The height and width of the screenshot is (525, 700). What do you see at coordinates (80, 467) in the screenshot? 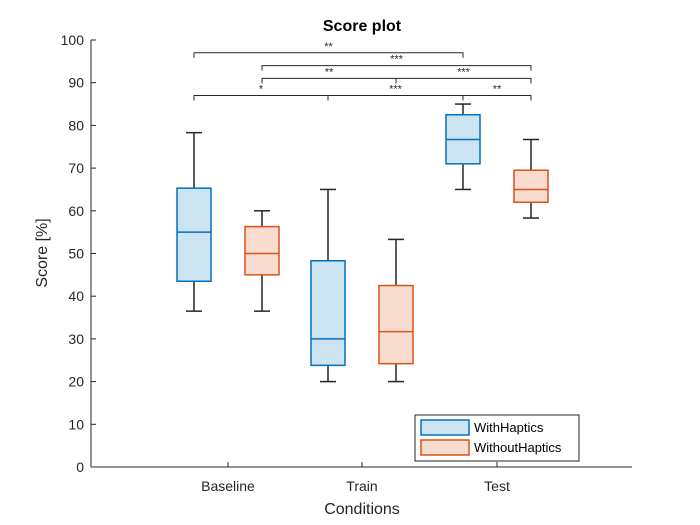
I see `y-tick-label: 0` at bounding box center [80, 467].